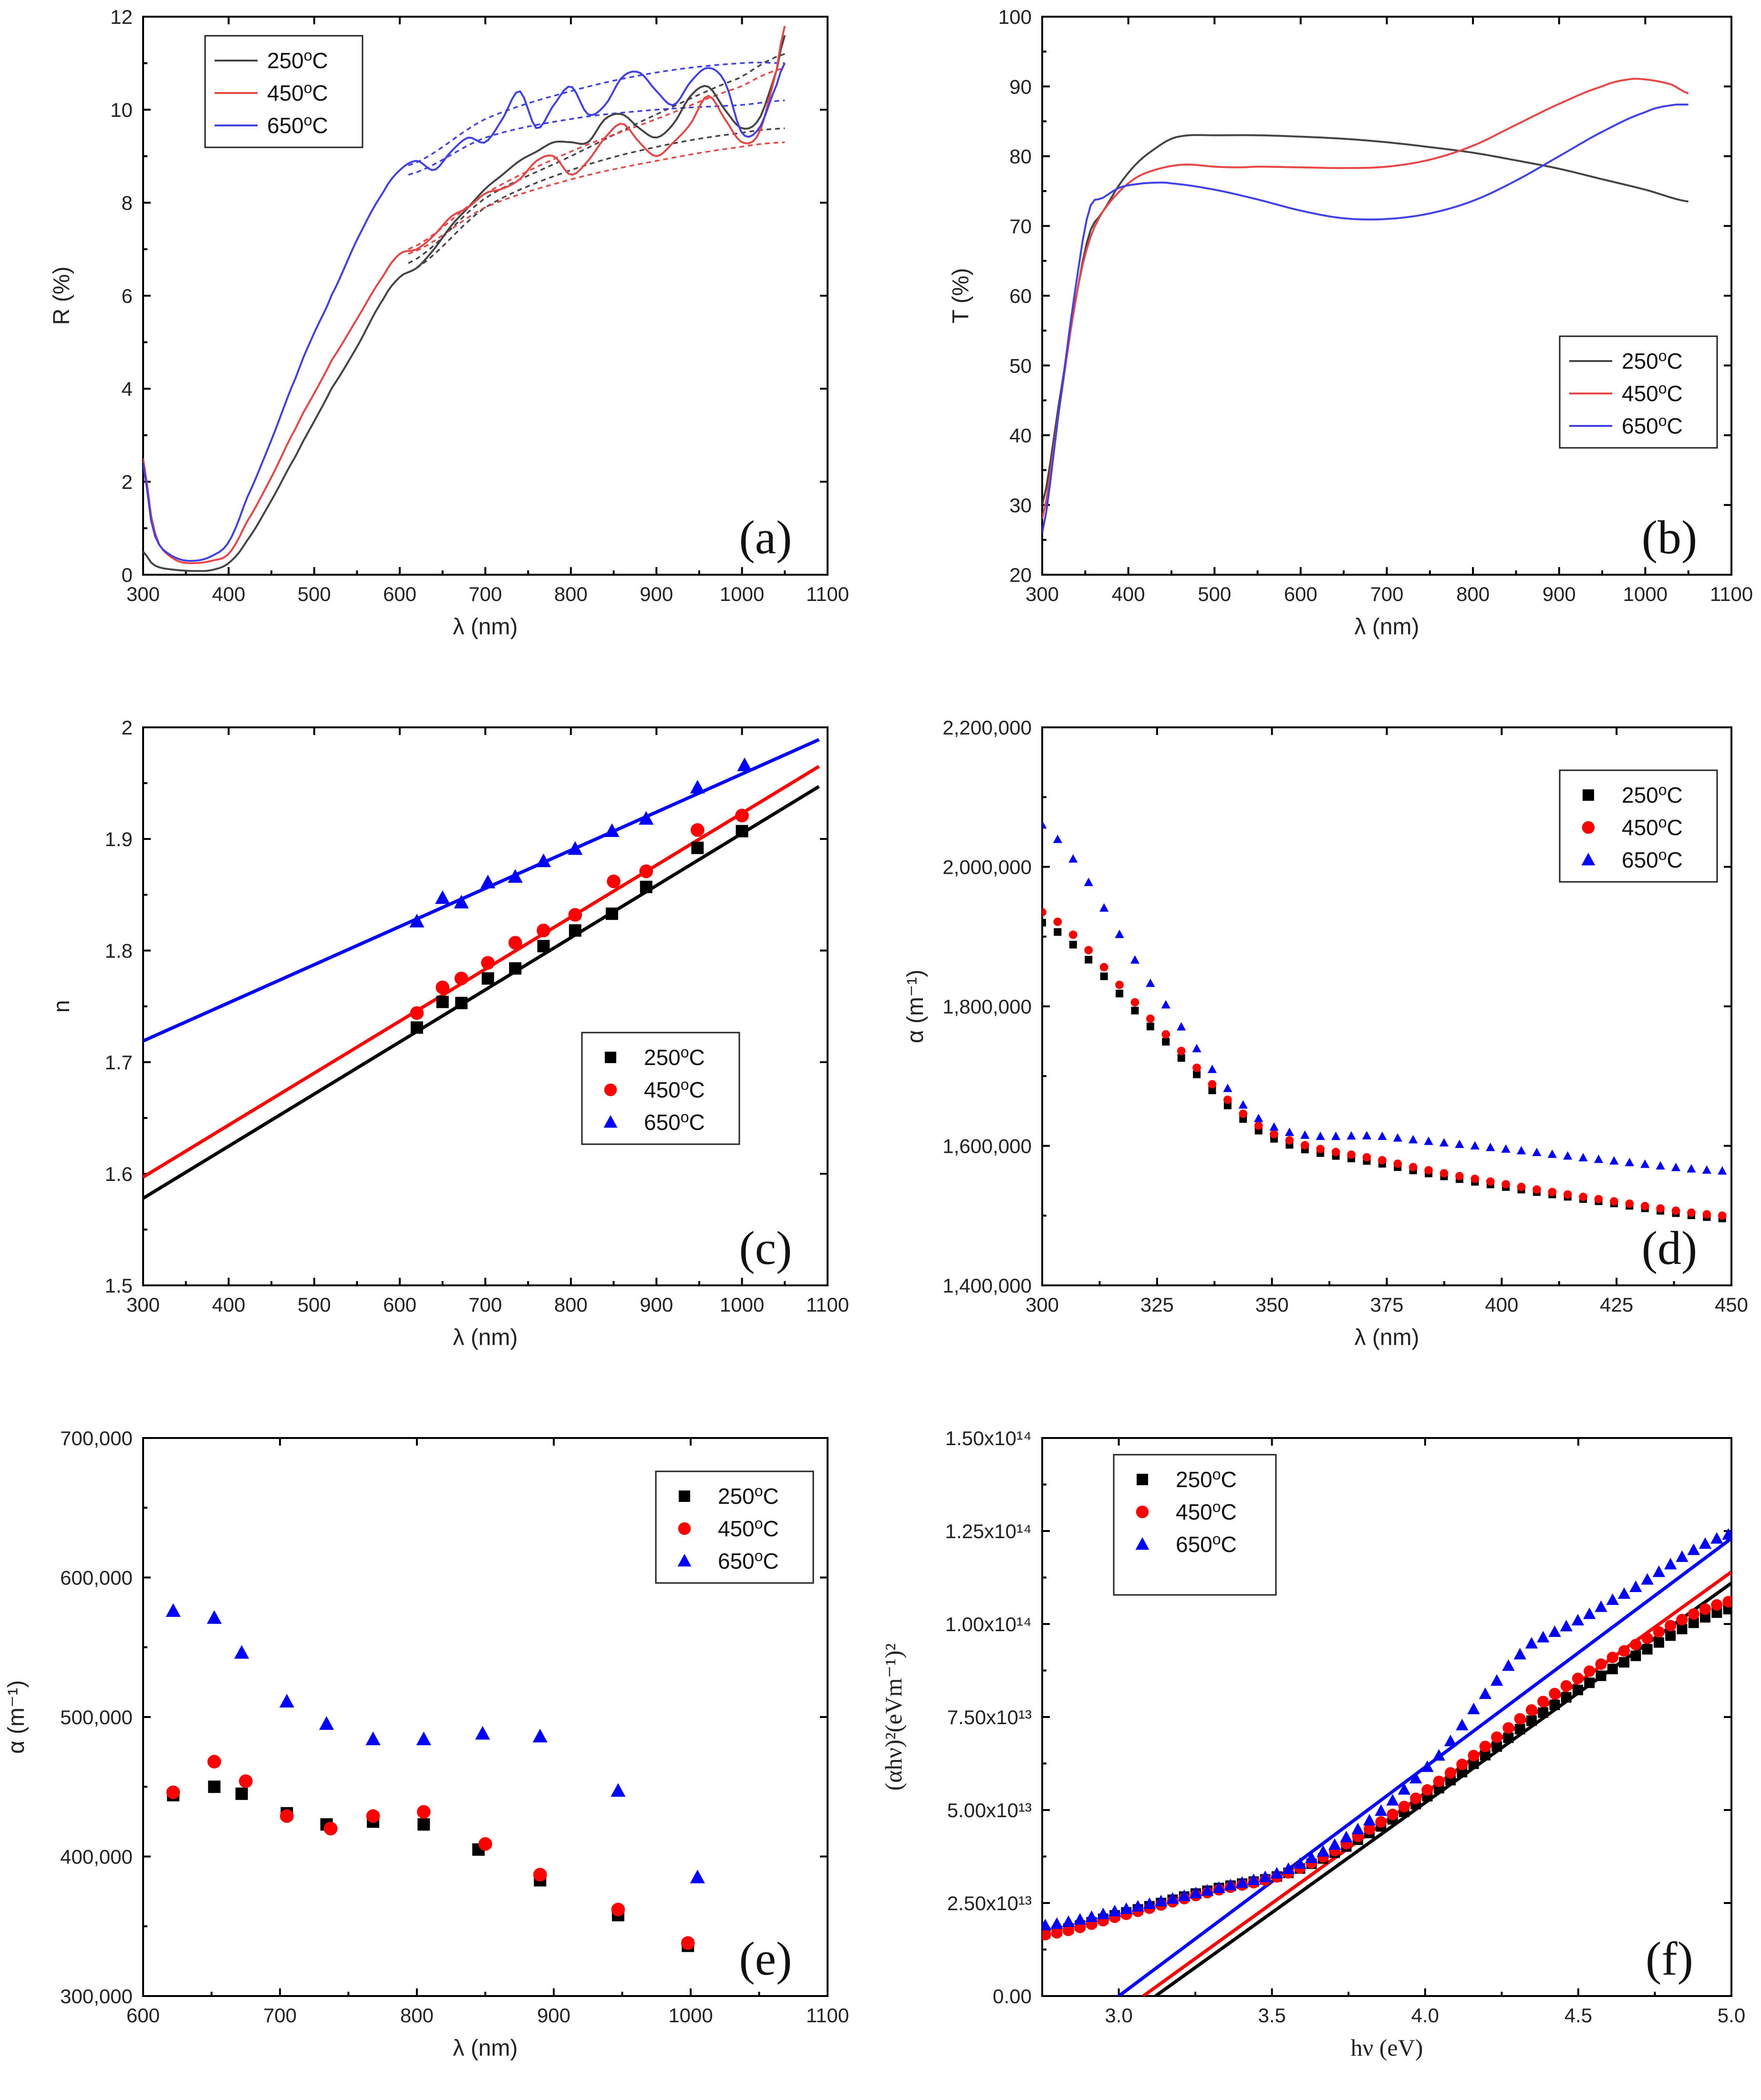  I want to click on x-tick-label: 700, so click(485, 594).